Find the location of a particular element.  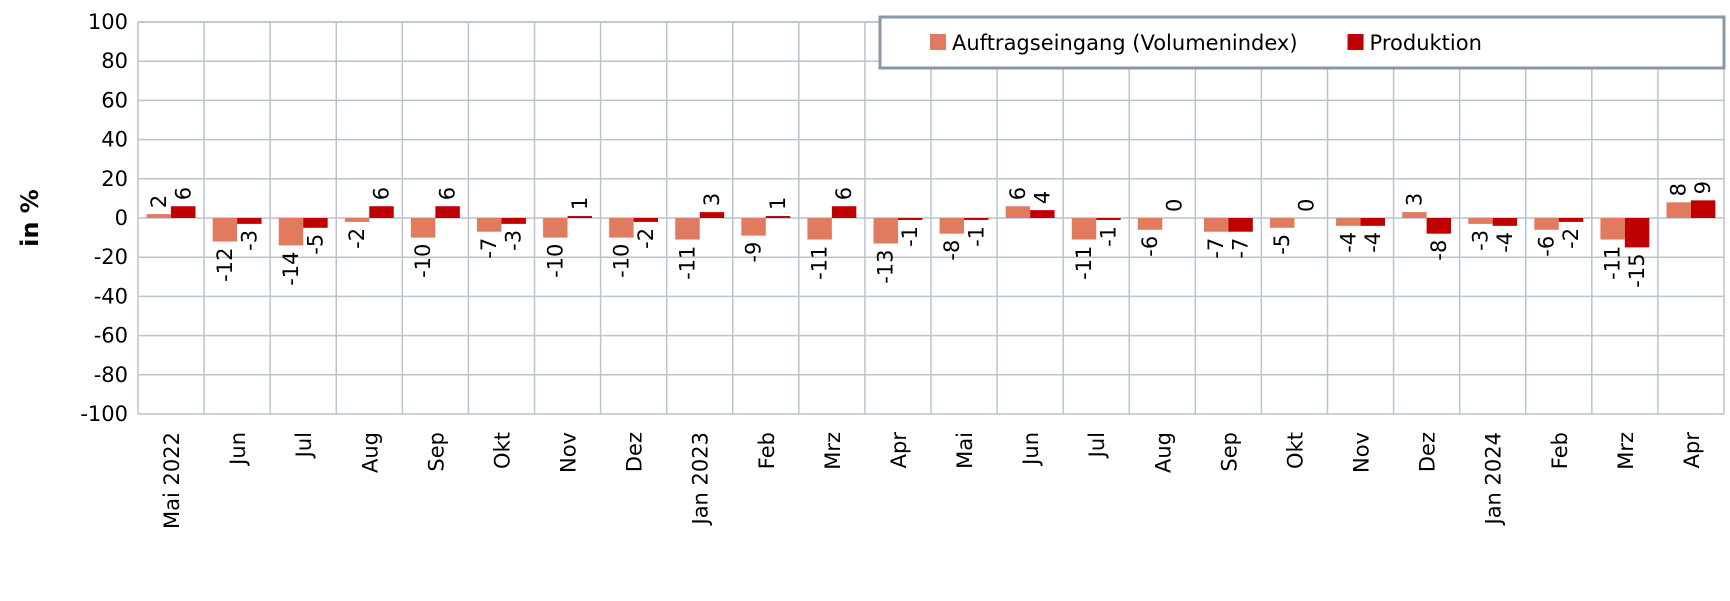

x-tick-label: Jan 2024 is located at coordinates (1494, 479).